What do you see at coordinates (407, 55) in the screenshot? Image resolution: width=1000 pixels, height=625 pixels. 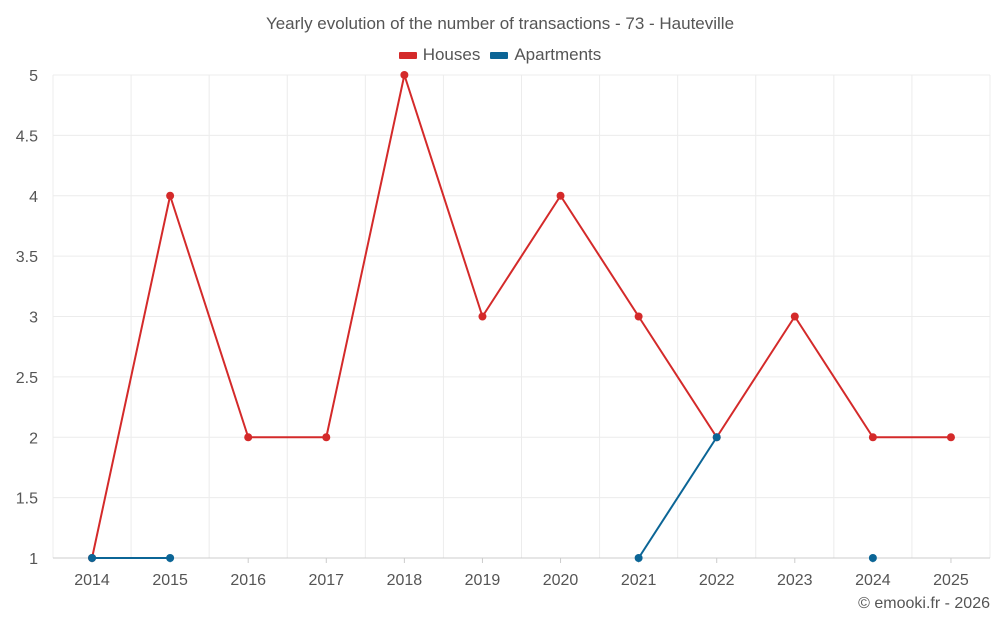 I see `legend-swatch-houses` at bounding box center [407, 55].